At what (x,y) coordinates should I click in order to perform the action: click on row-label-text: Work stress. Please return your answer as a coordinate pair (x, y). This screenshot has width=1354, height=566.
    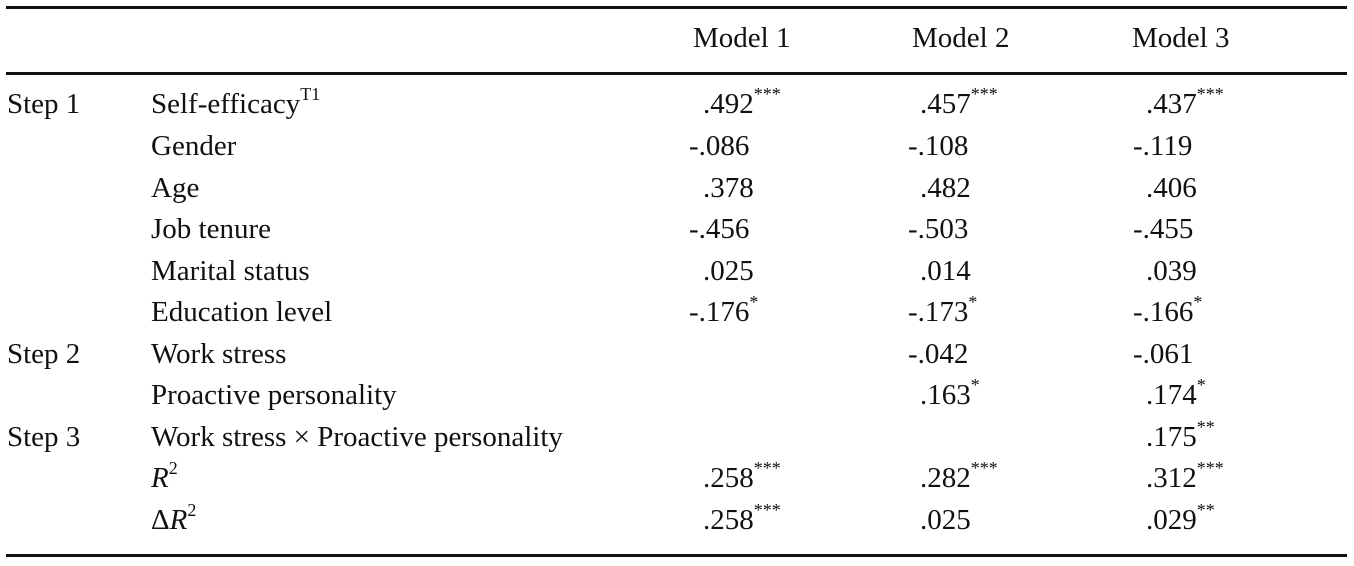
    Looking at the image, I should click on (219, 354).